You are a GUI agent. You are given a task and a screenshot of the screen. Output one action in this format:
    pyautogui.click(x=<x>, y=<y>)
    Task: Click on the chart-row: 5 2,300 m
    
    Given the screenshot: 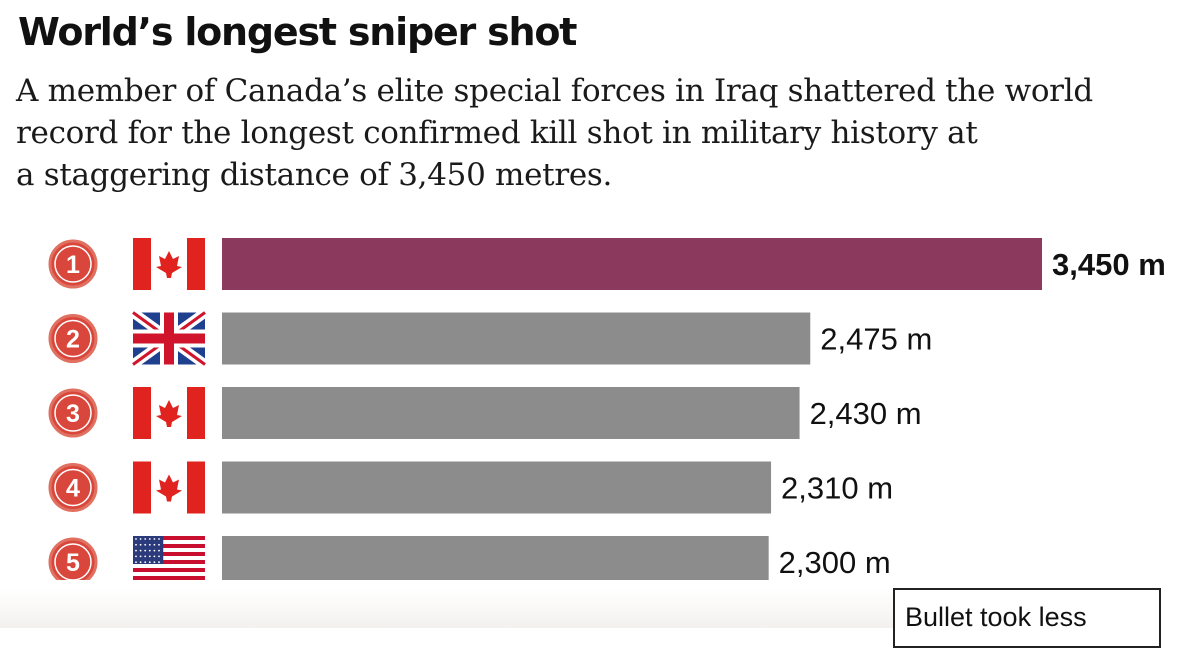 What is the action you would take?
    pyautogui.click(x=469, y=562)
    